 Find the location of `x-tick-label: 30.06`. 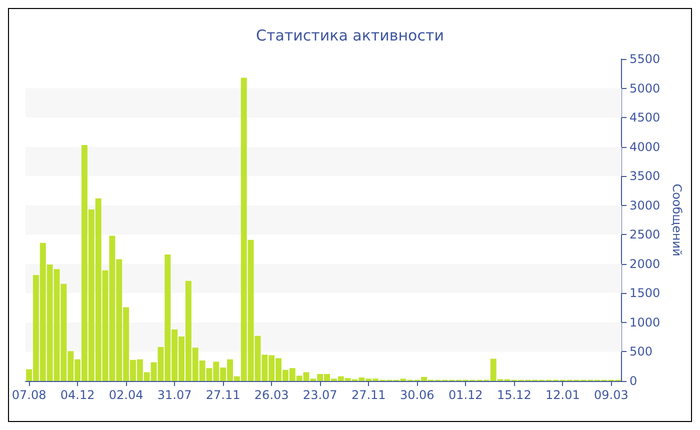

x-tick-label: 30.06 is located at coordinates (417, 395).